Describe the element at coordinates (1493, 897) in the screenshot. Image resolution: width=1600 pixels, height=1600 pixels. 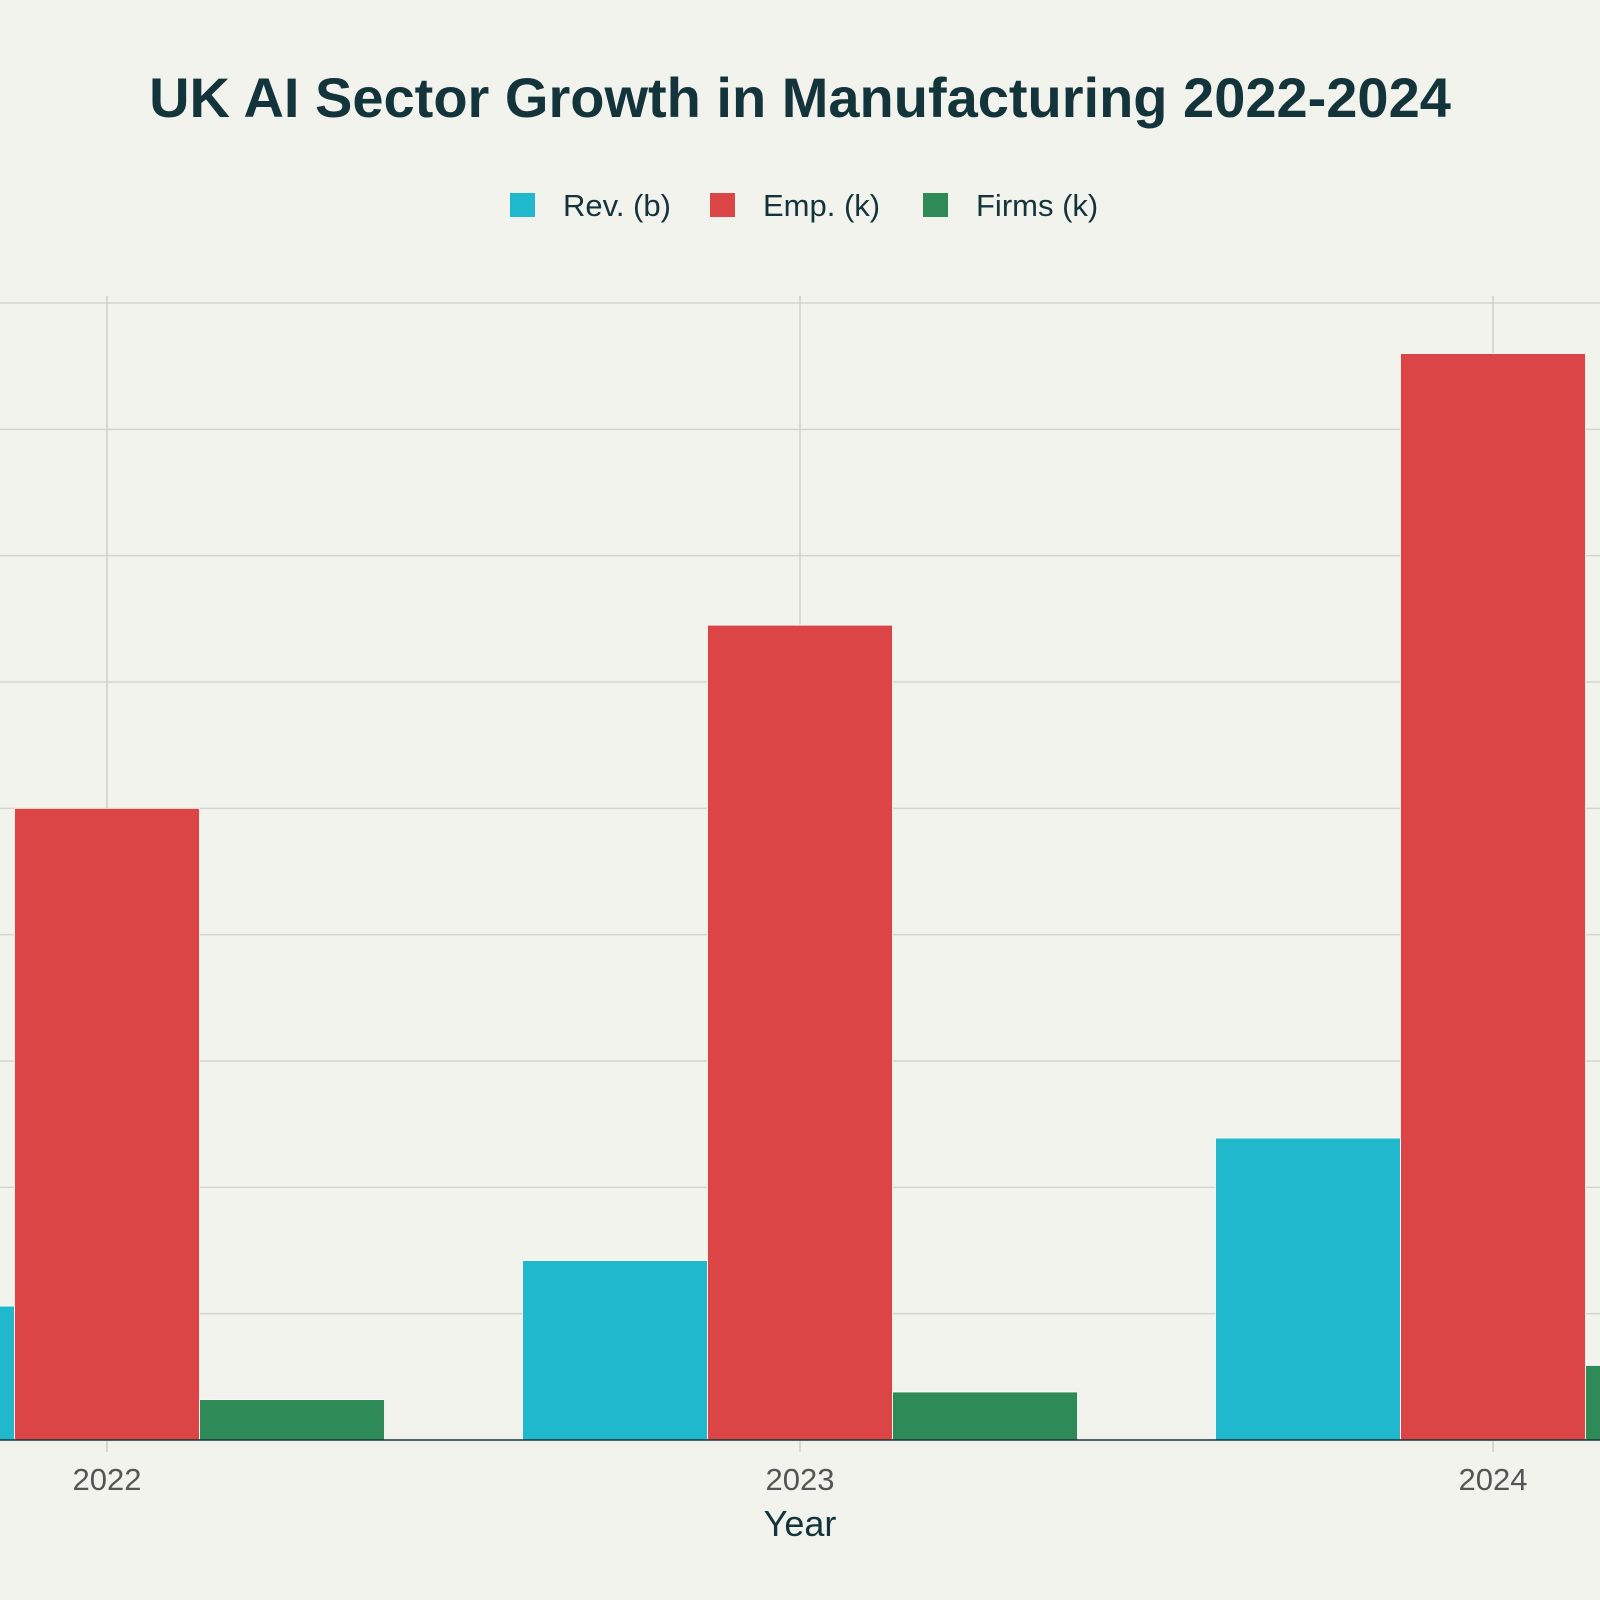
I see `bar-emp-k-2024` at that location.